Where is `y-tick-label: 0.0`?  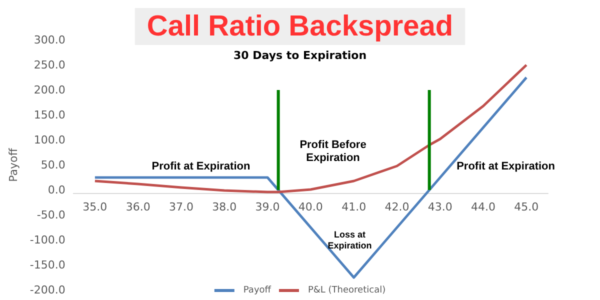 y-tick-label: 0.0 is located at coordinates (57, 190).